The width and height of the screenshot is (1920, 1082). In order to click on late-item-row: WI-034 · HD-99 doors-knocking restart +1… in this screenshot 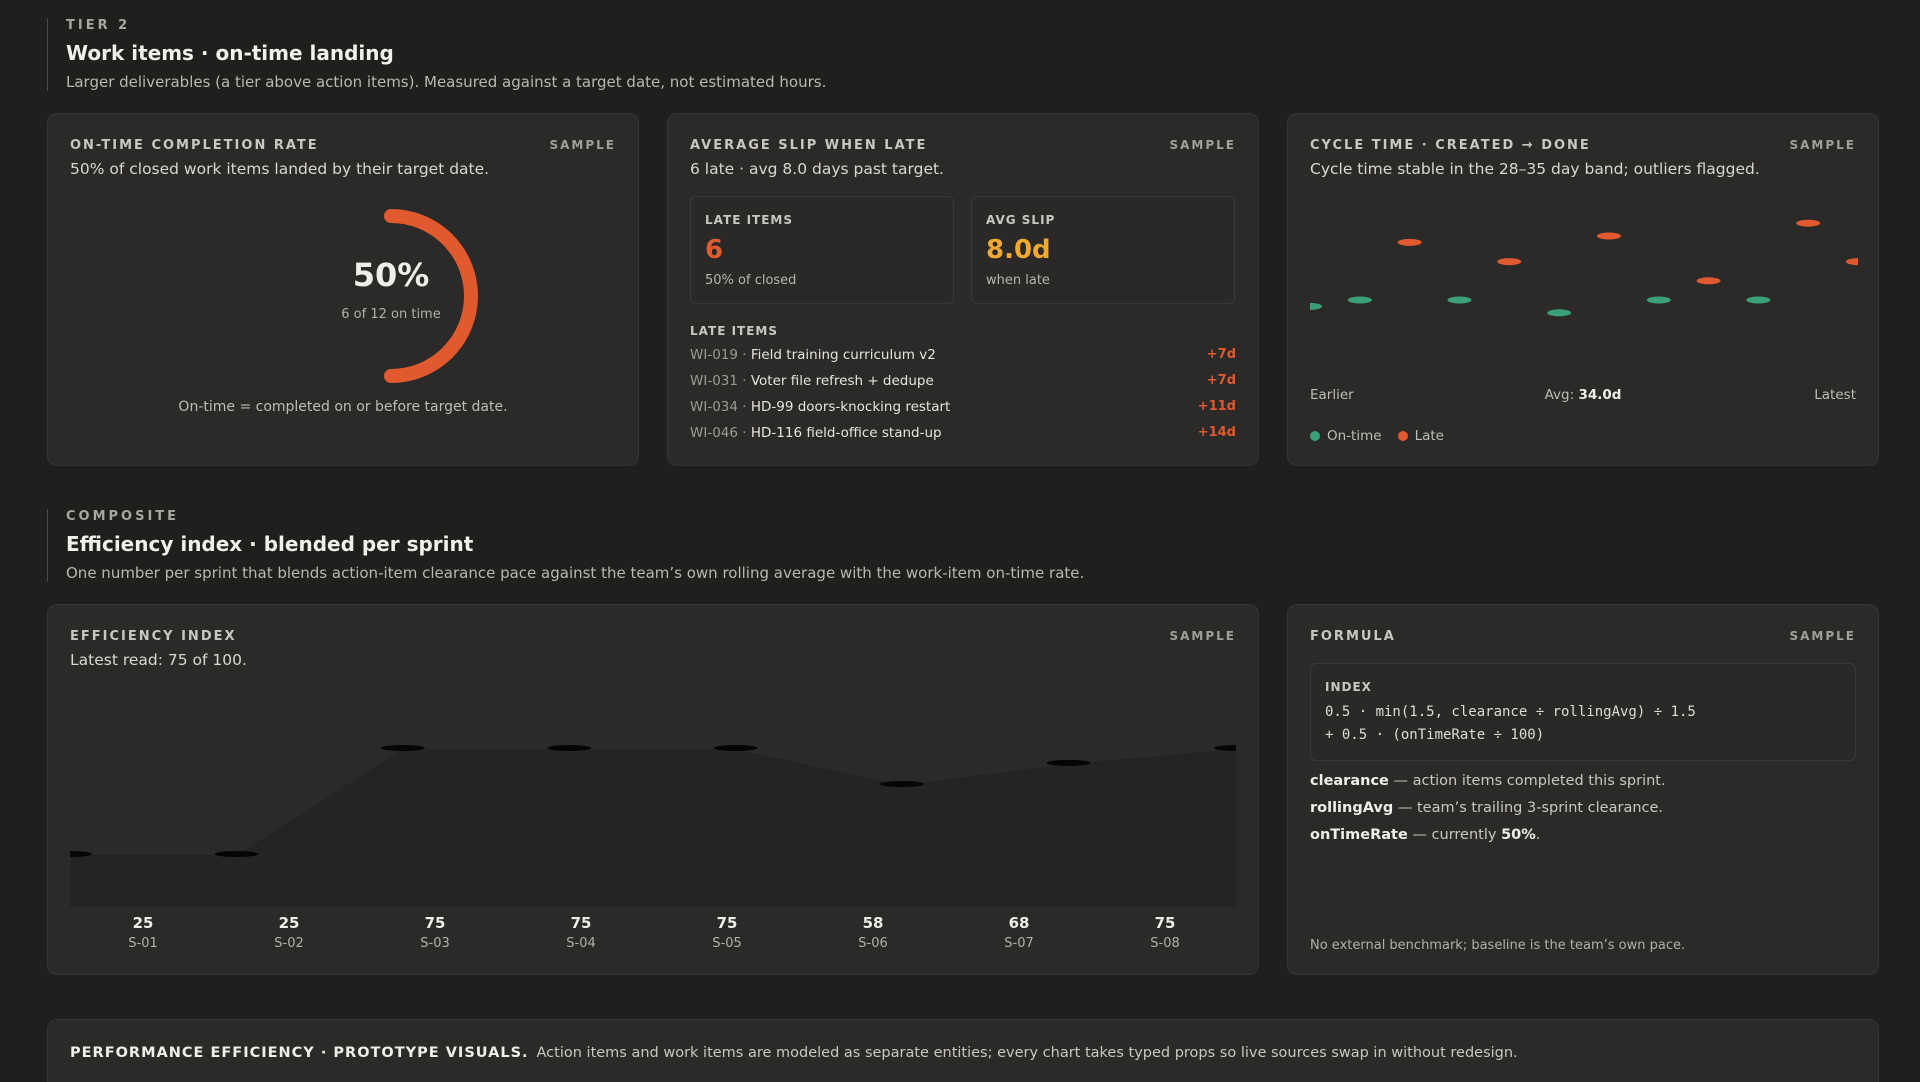, I will do `click(963, 407)`.